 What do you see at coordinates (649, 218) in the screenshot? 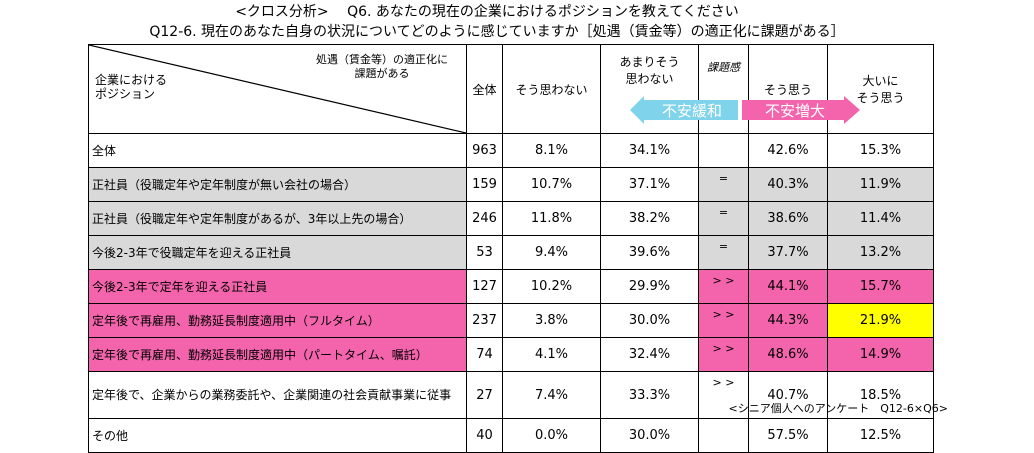
I see `row-col2: 38.2%` at bounding box center [649, 218].